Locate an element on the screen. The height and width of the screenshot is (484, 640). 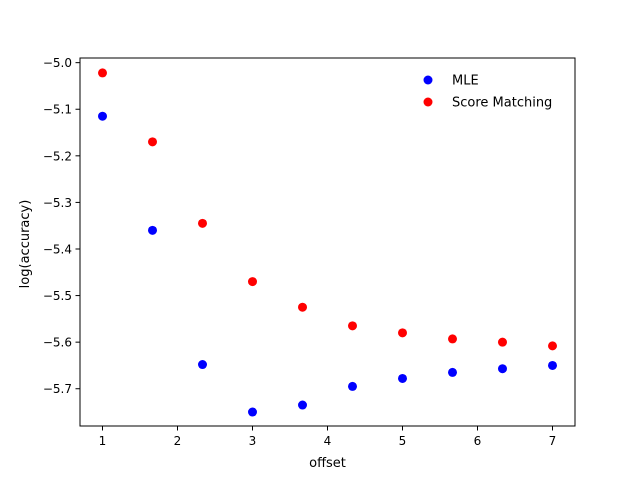
y-tick-label: −5.2 is located at coordinates (57, 156).